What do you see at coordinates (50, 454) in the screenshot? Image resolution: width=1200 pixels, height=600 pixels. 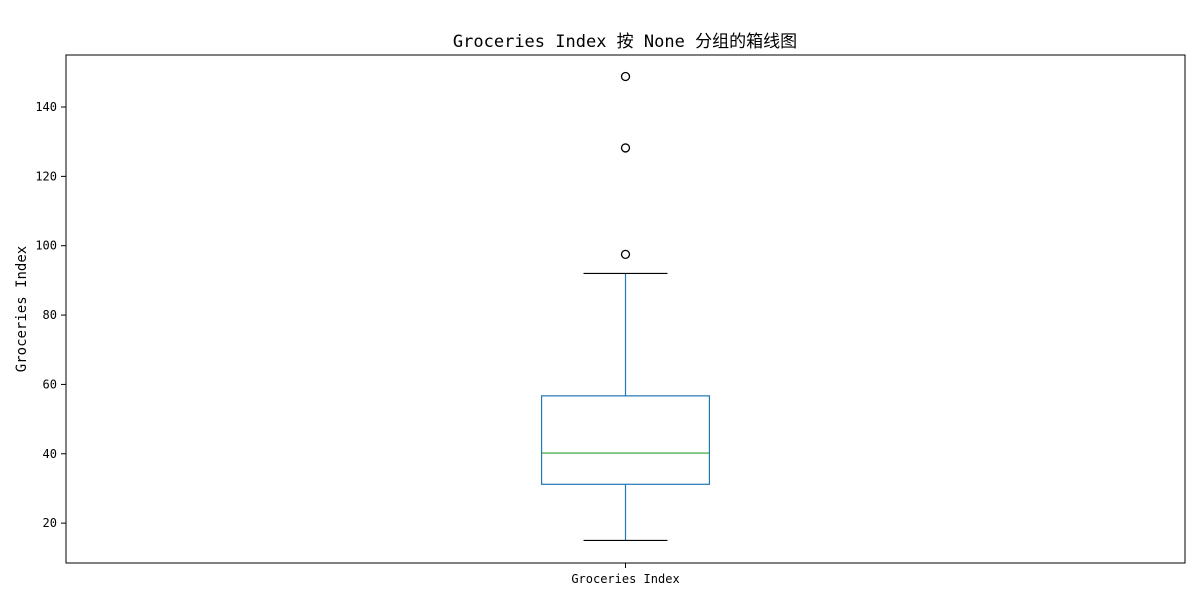 I see `y-tick-label: 40` at bounding box center [50, 454].